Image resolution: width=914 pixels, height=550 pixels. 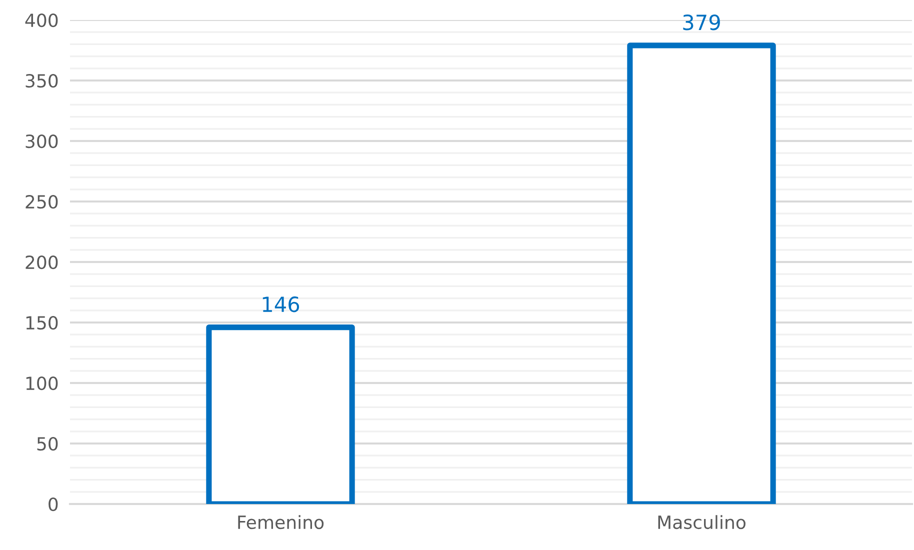 What do you see at coordinates (42, 383) in the screenshot?
I see `y-tick-label: 100` at bounding box center [42, 383].